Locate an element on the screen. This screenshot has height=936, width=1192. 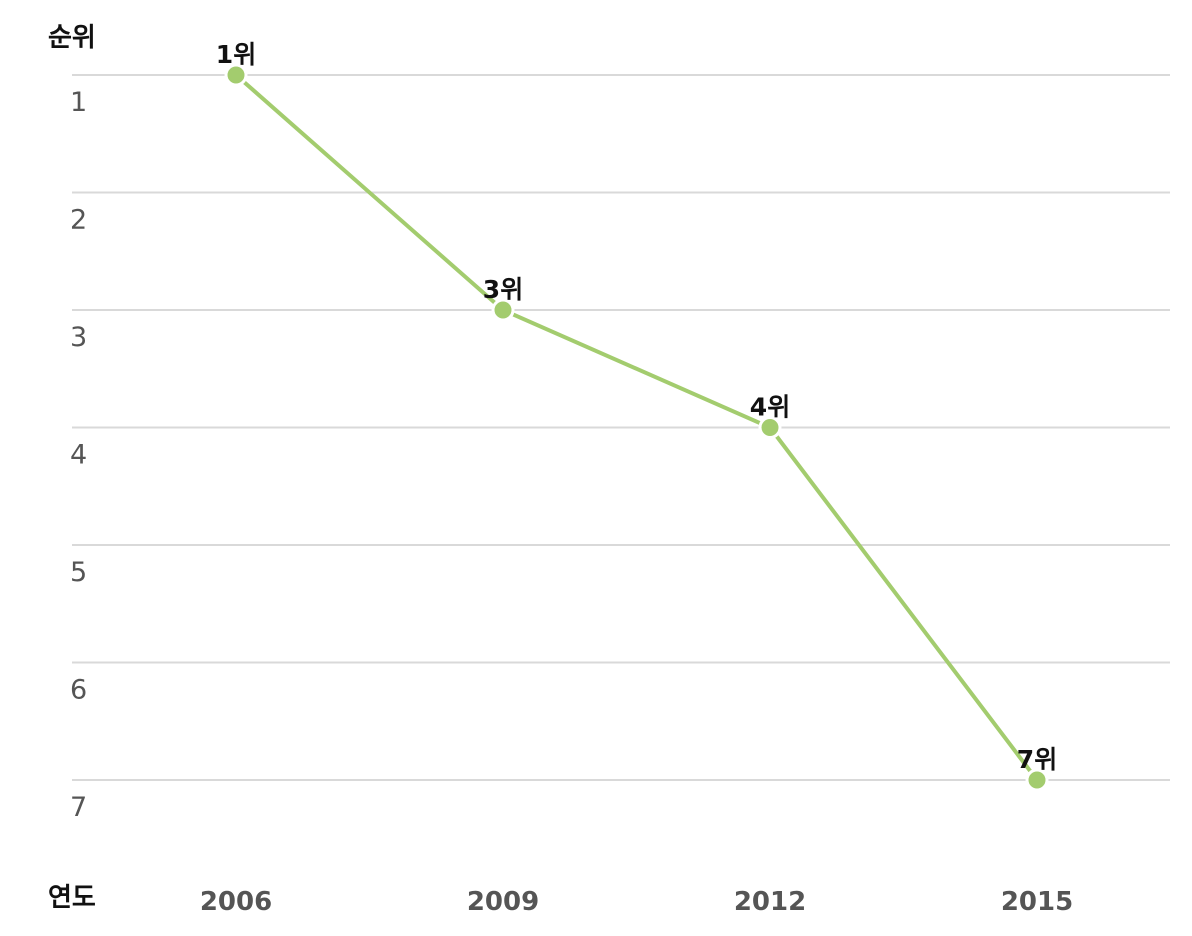
y-tick-label: 3 is located at coordinates (78, 337).